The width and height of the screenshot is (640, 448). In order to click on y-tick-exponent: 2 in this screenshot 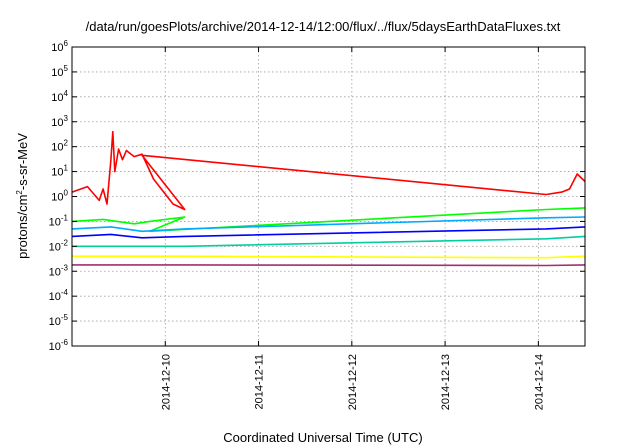, I will do `click(66, 143)`.